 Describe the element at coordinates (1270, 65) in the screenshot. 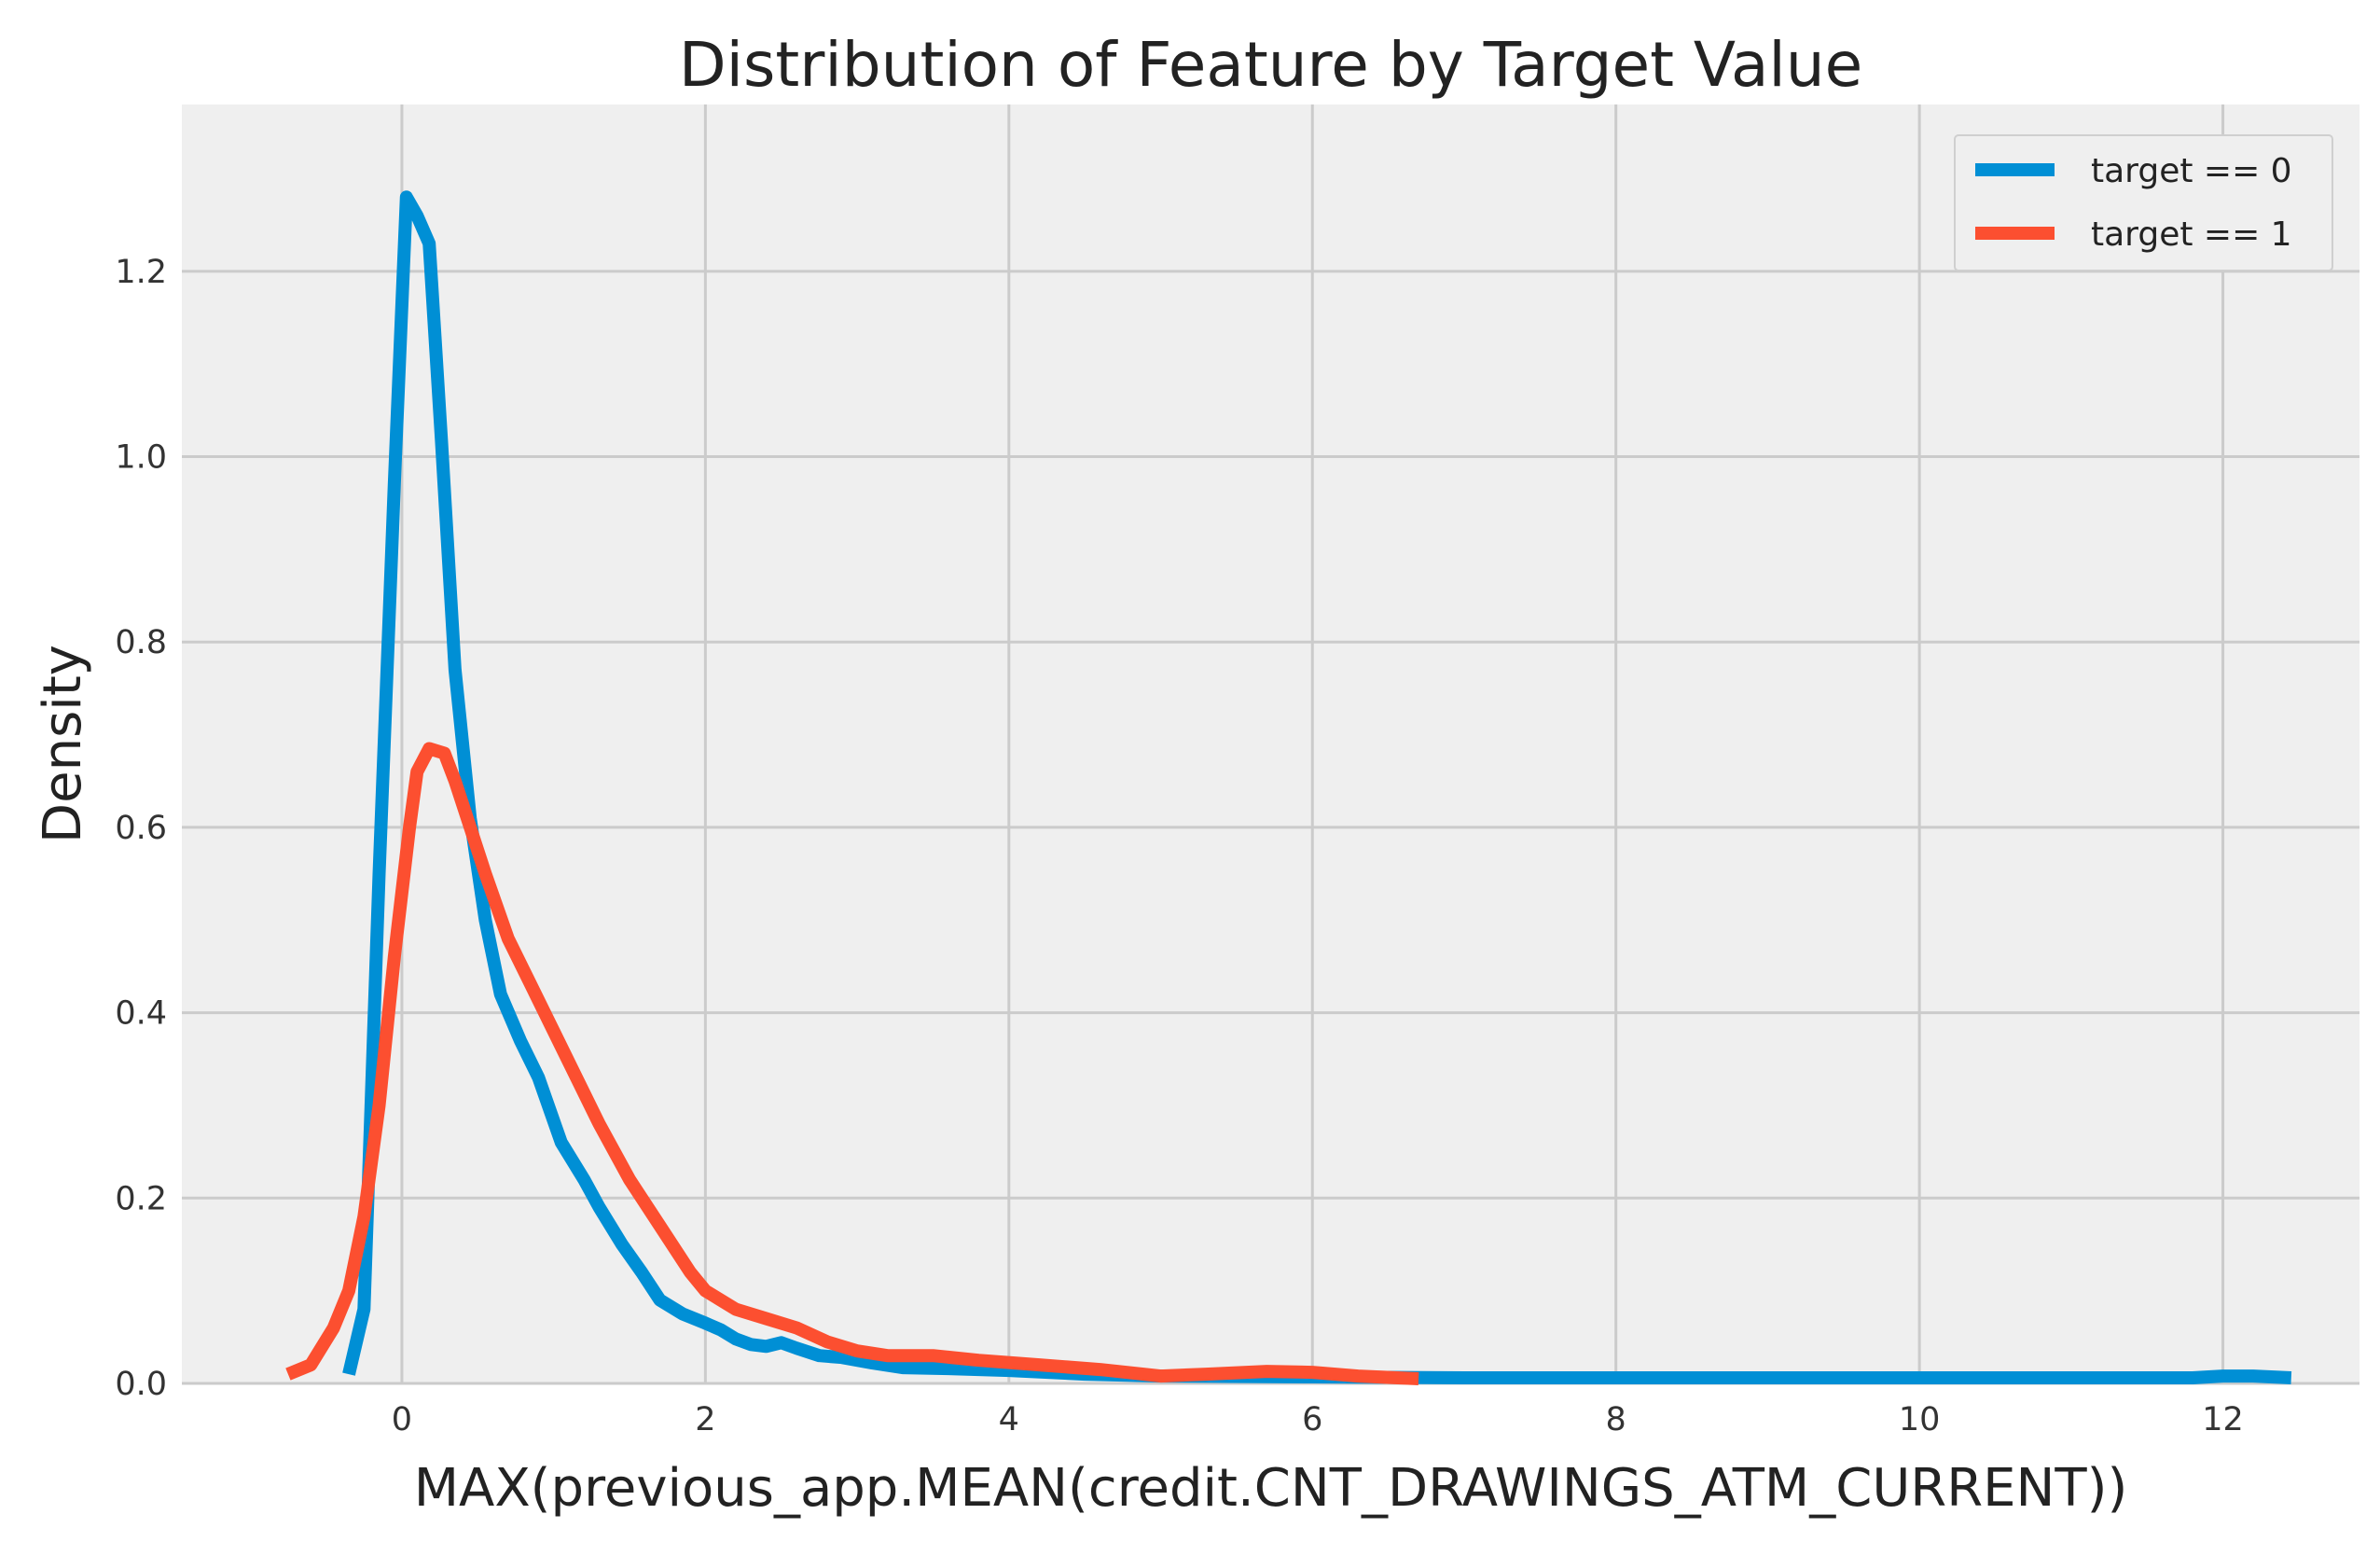

I see `chart-title: Distribution of Feature by Target Value` at that location.